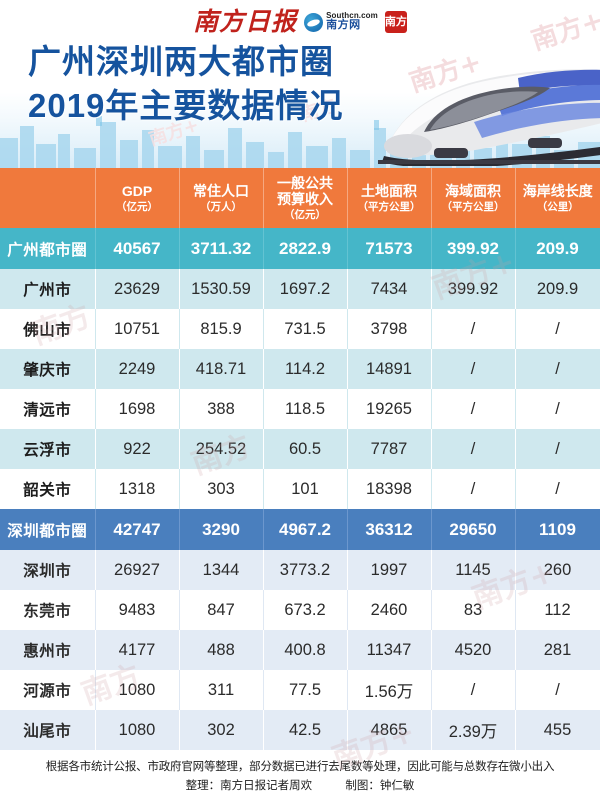  What do you see at coordinates (305, 369) in the screenshot?
I see `cell-budget-revenue: 114.2` at bounding box center [305, 369].